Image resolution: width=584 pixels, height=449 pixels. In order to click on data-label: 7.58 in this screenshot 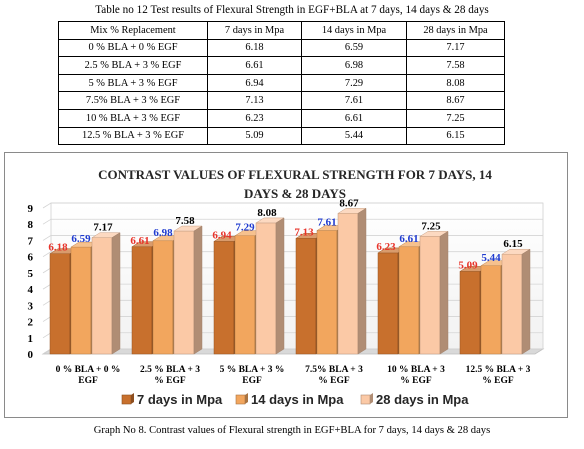, I will do `click(185, 221)`.